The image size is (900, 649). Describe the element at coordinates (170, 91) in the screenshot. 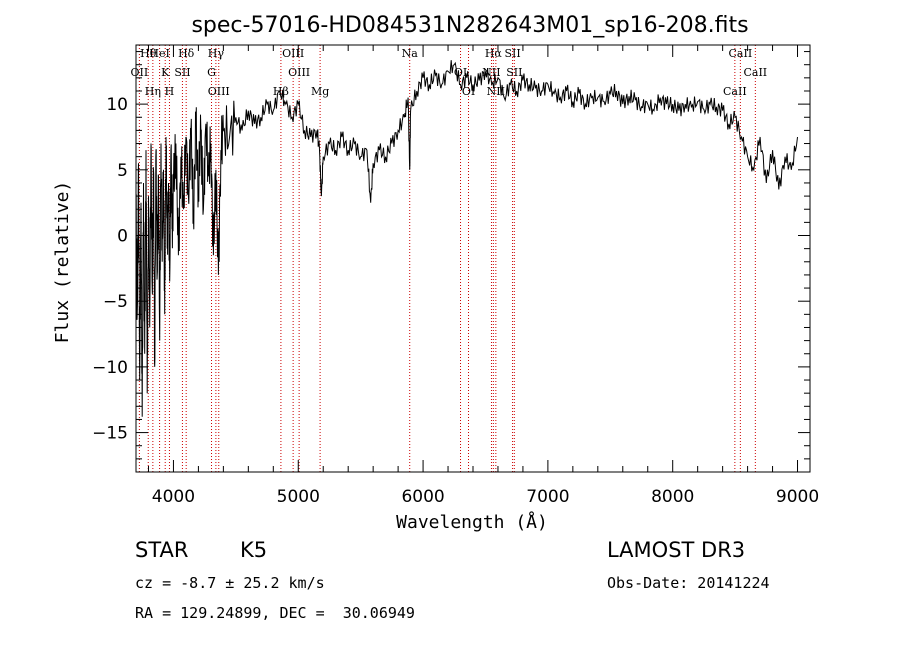

I see `reference-line-label: H` at that location.